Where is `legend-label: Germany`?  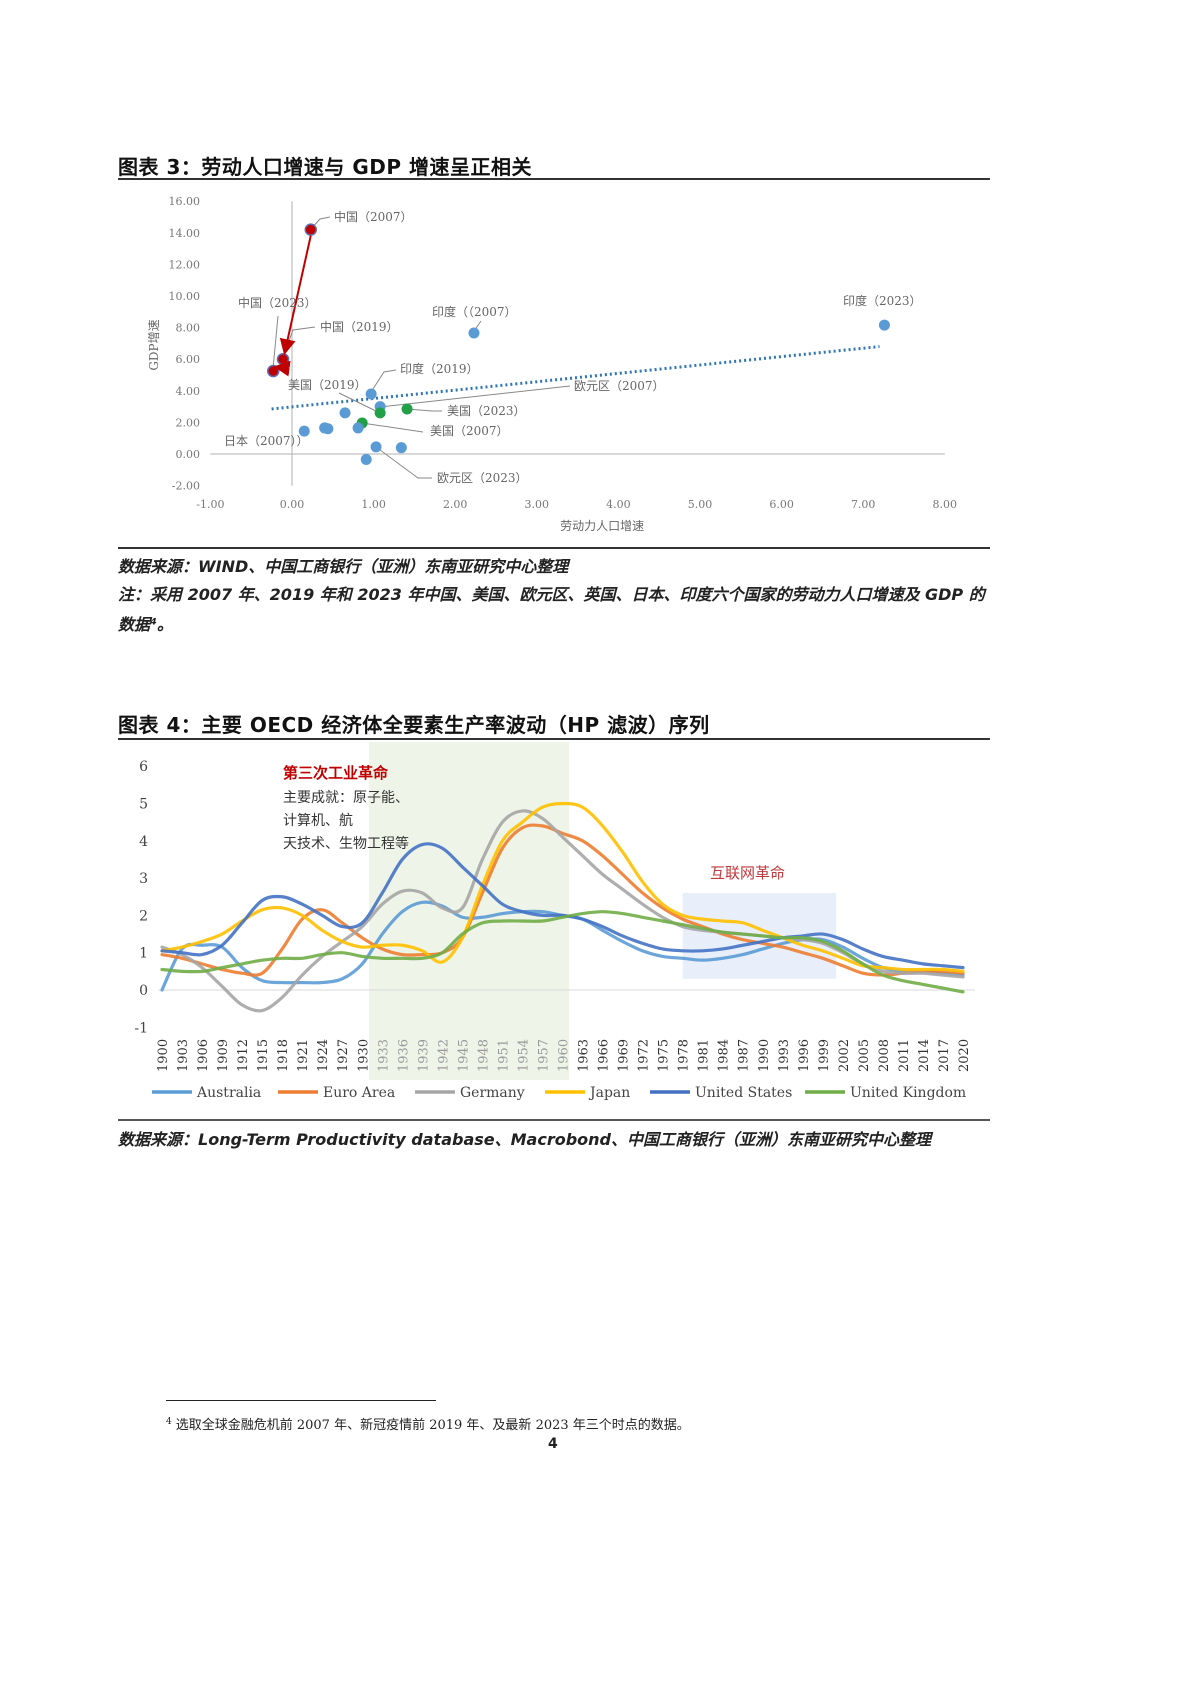 legend-label: Germany is located at coordinates (492, 1093).